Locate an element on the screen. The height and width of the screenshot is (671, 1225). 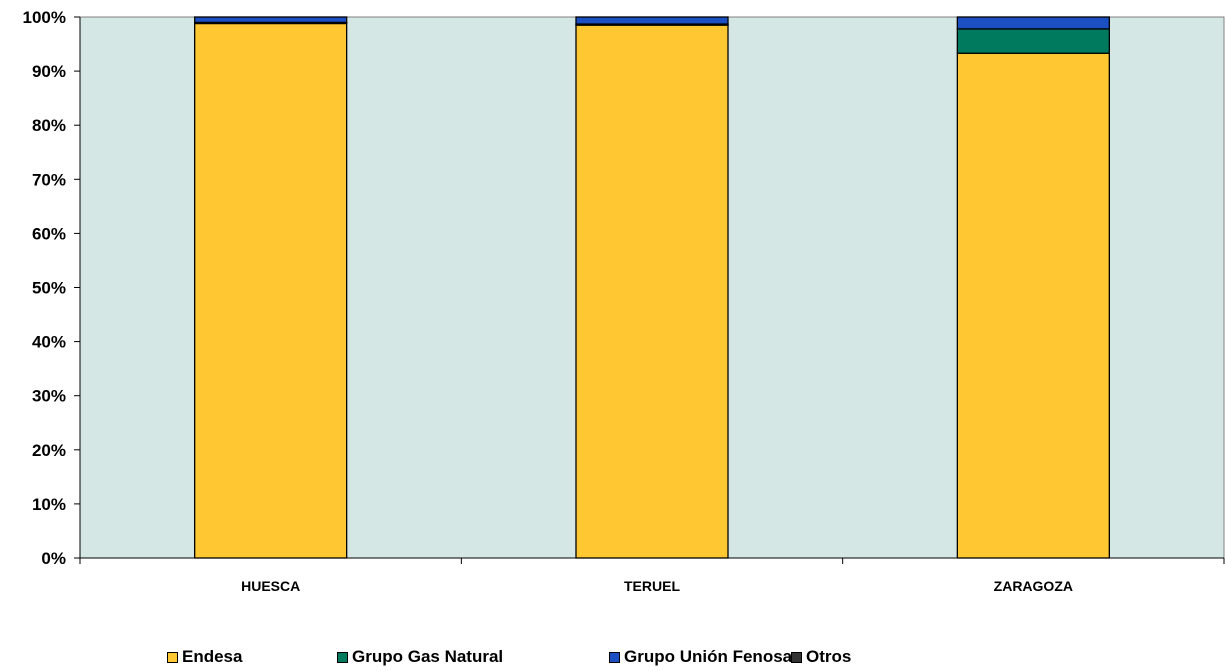
legend-label: Grupo Gas Natural is located at coordinates (428, 656).